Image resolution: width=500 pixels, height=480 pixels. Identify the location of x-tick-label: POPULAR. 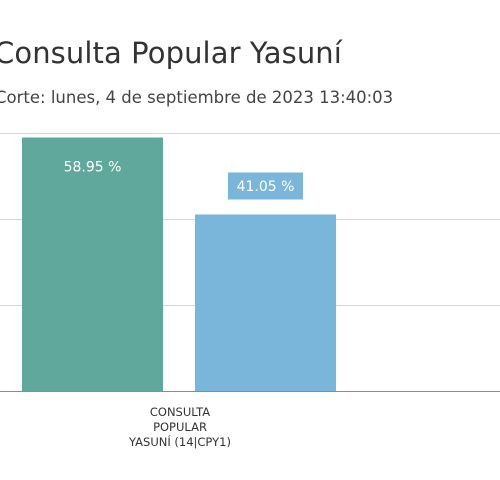
(180, 427).